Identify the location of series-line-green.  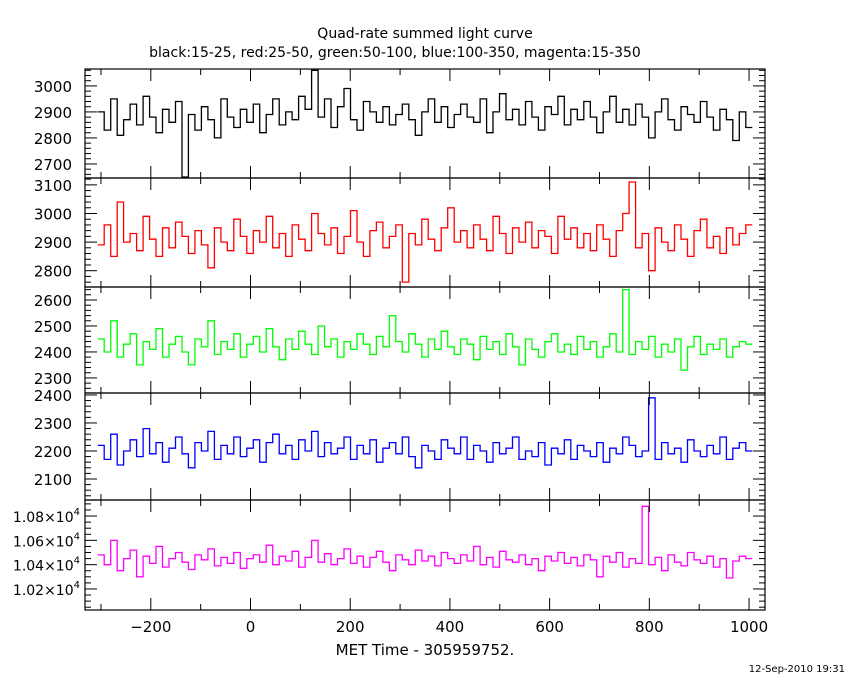
(425, 329).